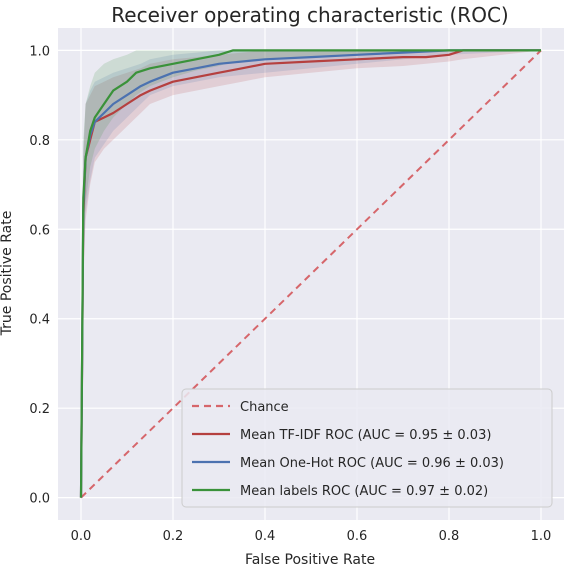 This screenshot has height=568, width=564. Describe the element at coordinates (173, 536) in the screenshot. I see `x-tick-label: 0.2` at that location.